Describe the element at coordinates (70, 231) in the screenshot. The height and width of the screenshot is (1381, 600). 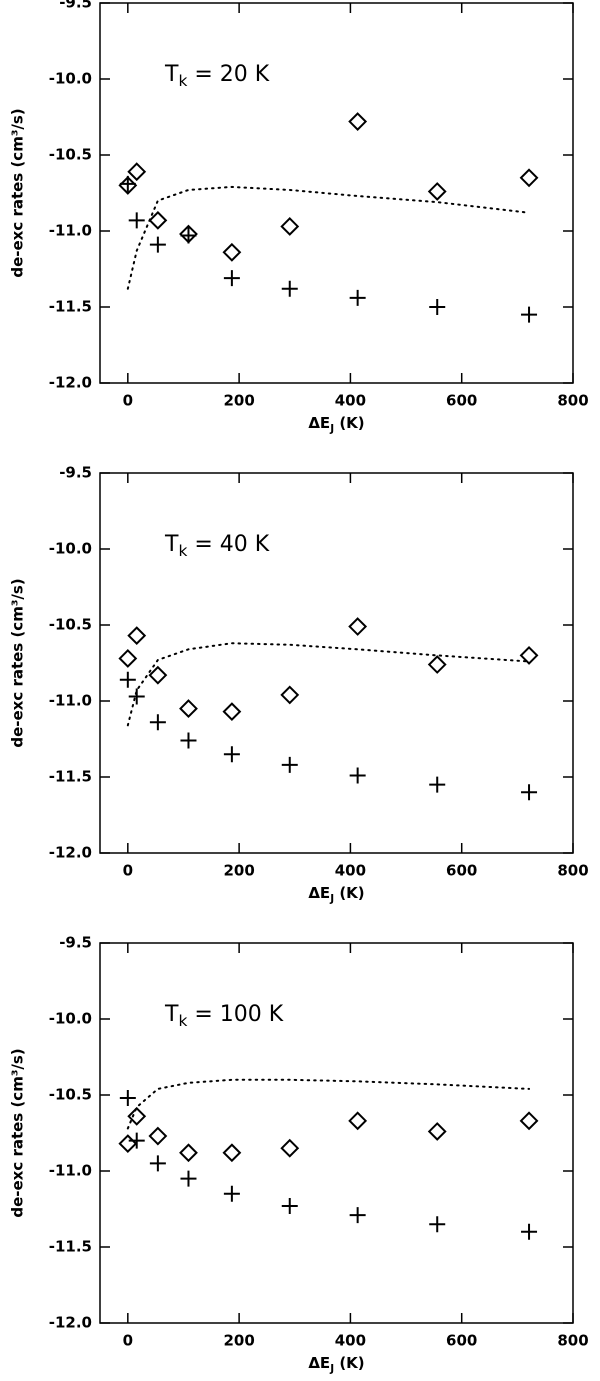
I see `y-tick-label: -11.0` at that location.